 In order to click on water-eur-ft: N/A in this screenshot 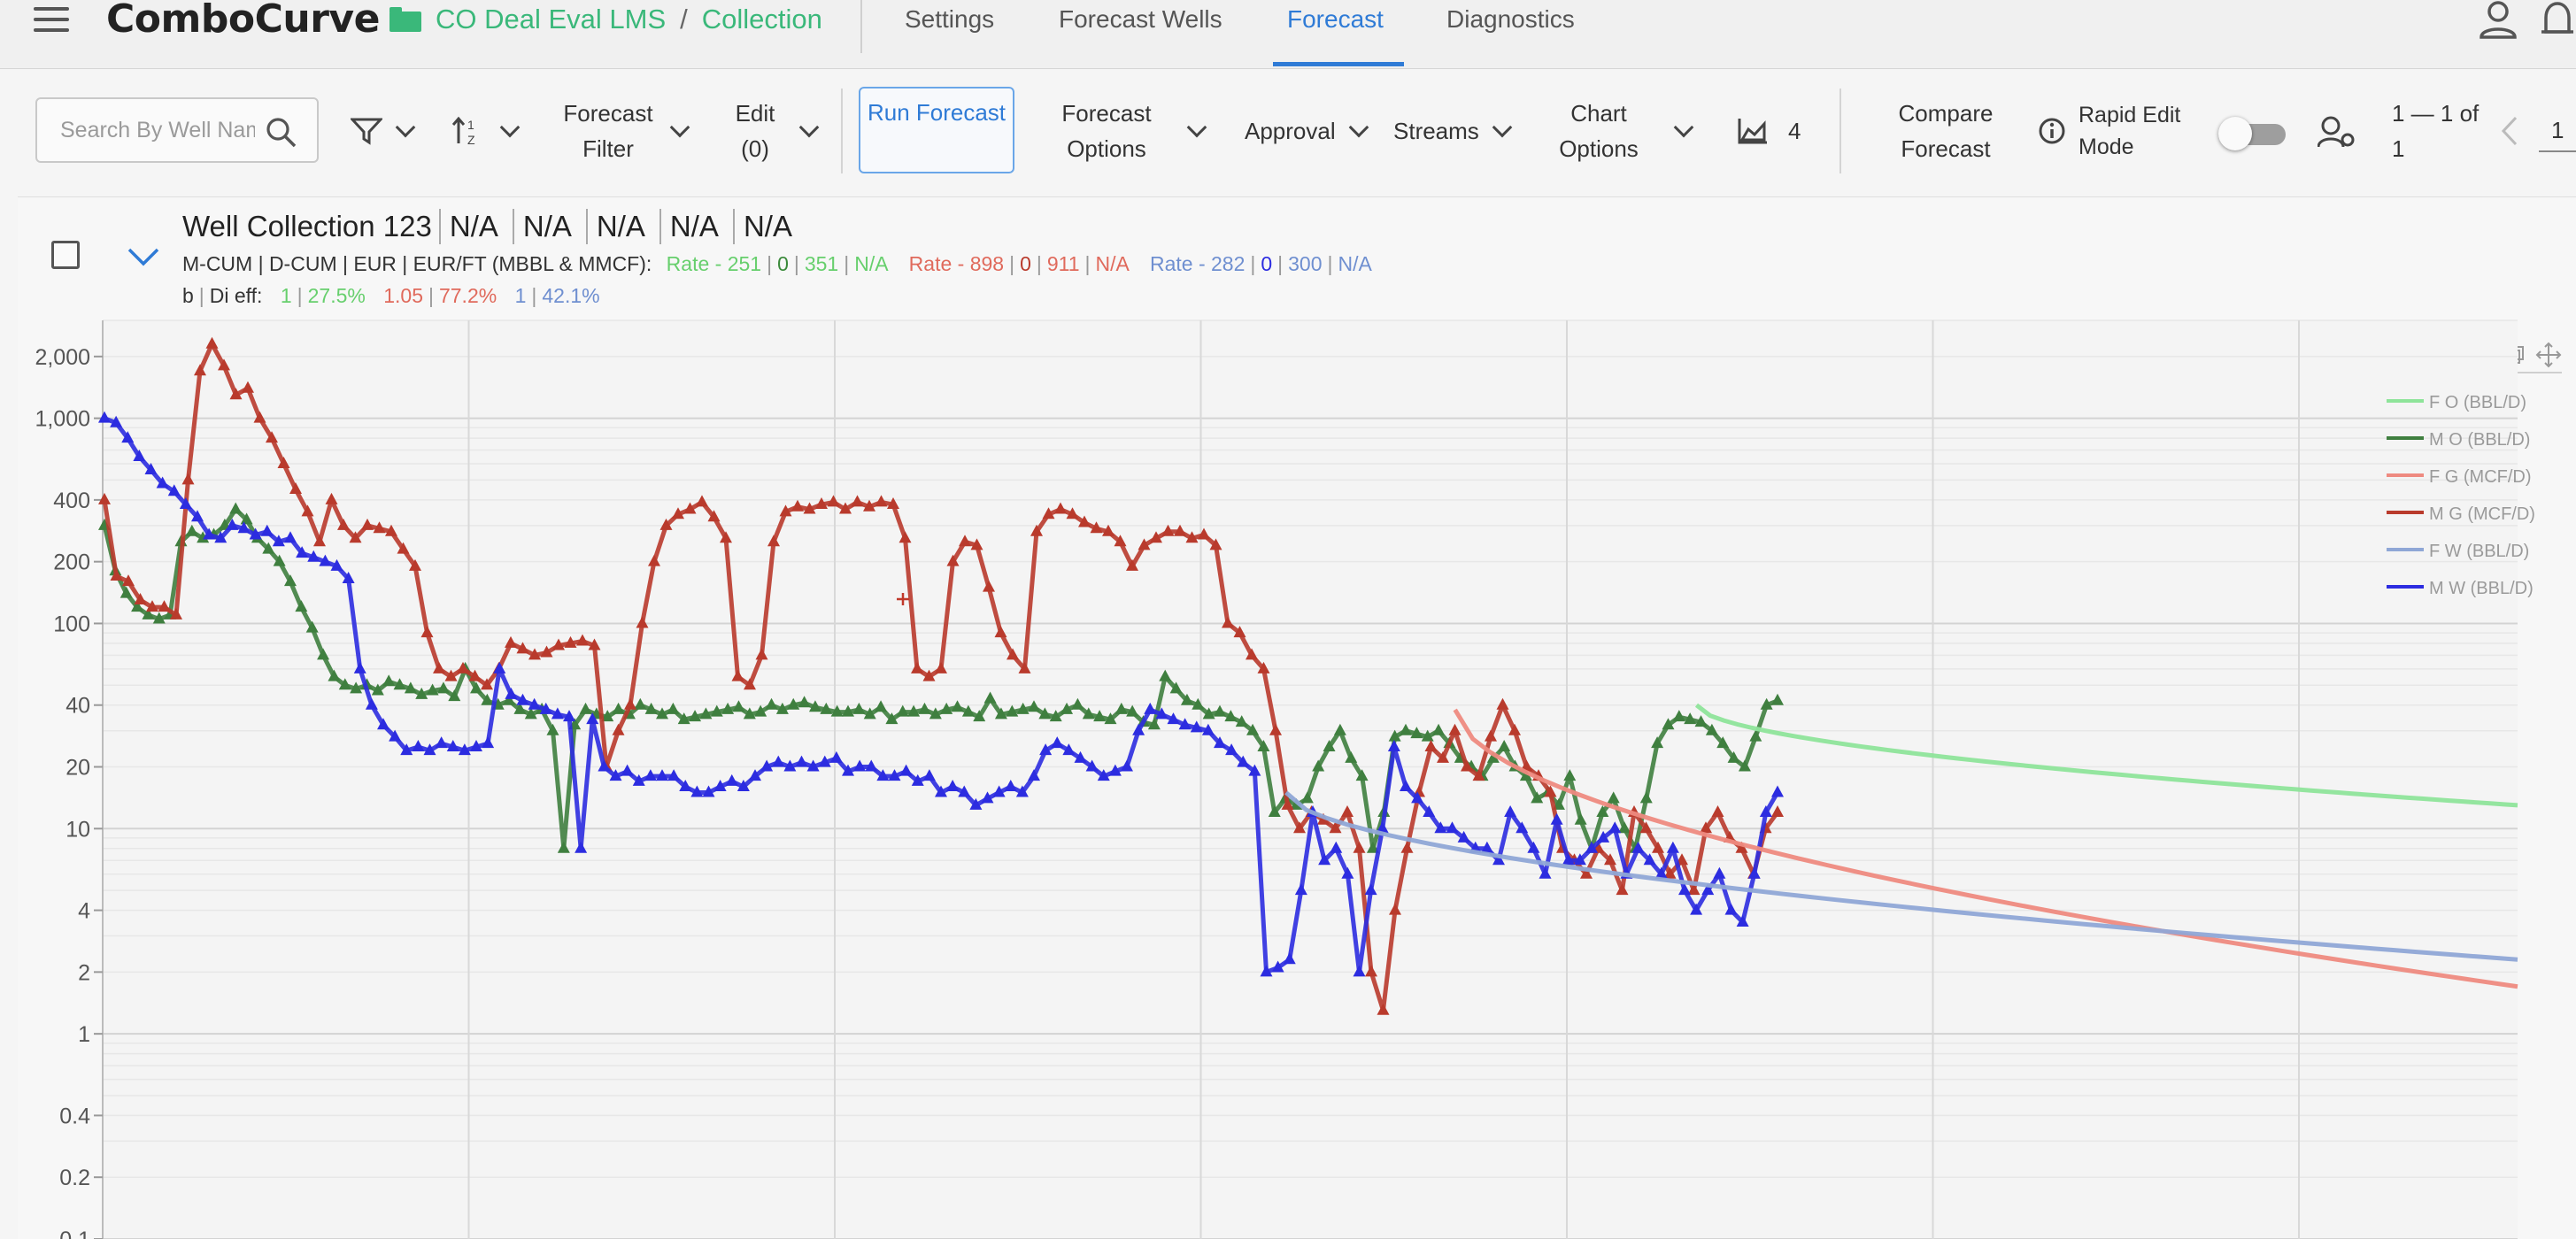, I will do `click(1355, 263)`.